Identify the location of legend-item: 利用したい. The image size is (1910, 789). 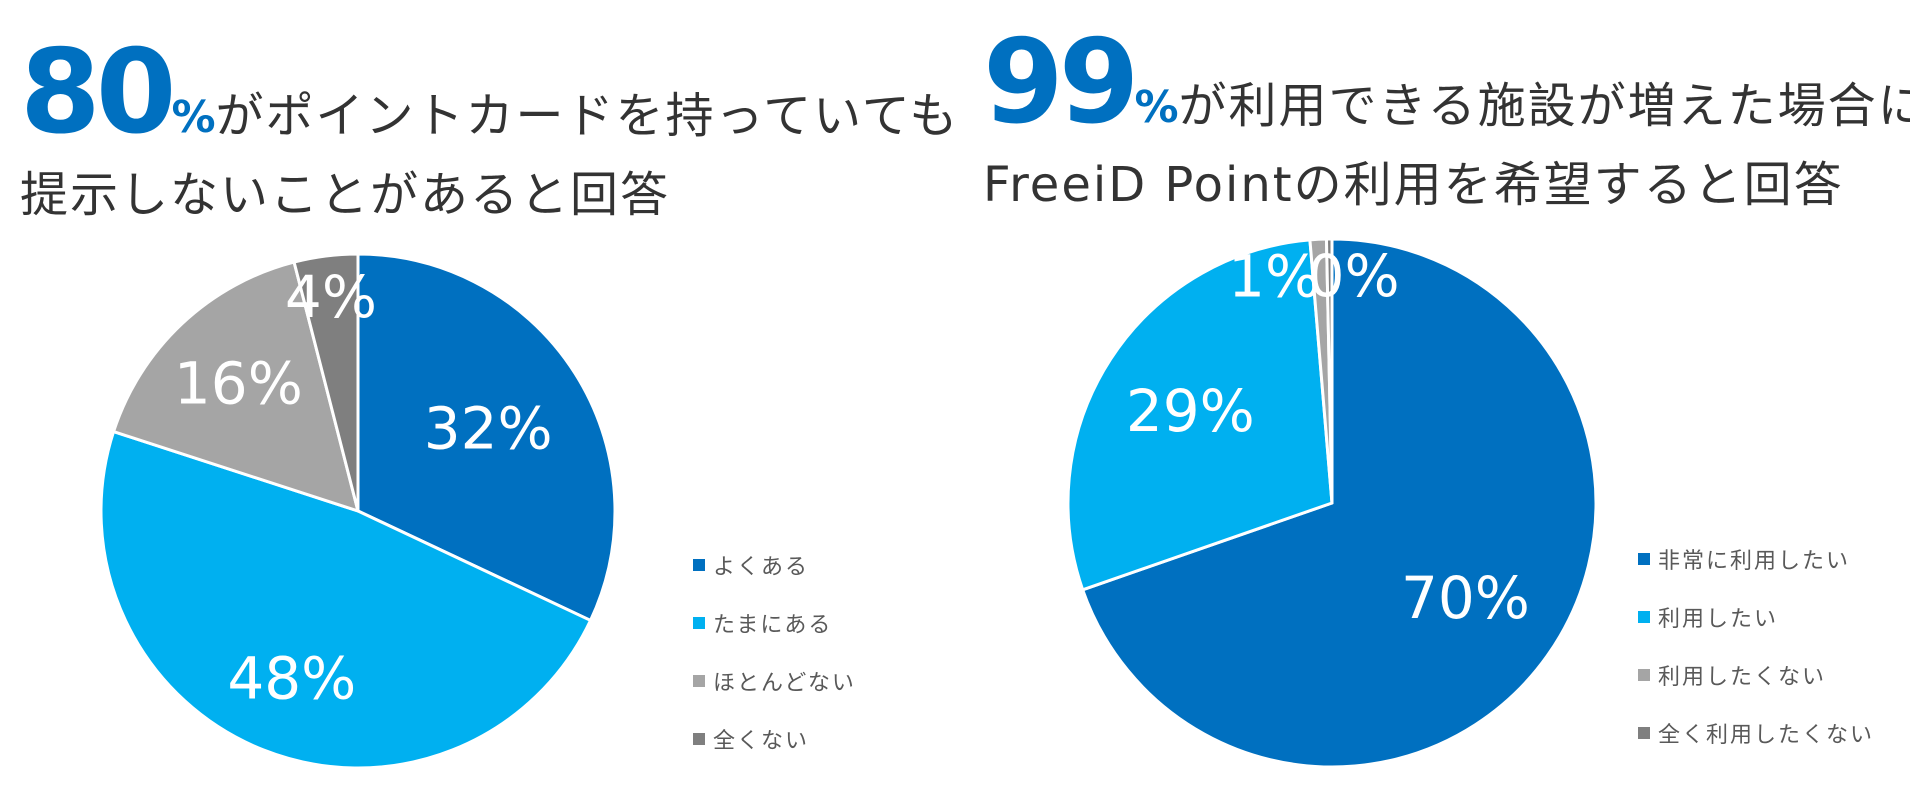
(1756, 617).